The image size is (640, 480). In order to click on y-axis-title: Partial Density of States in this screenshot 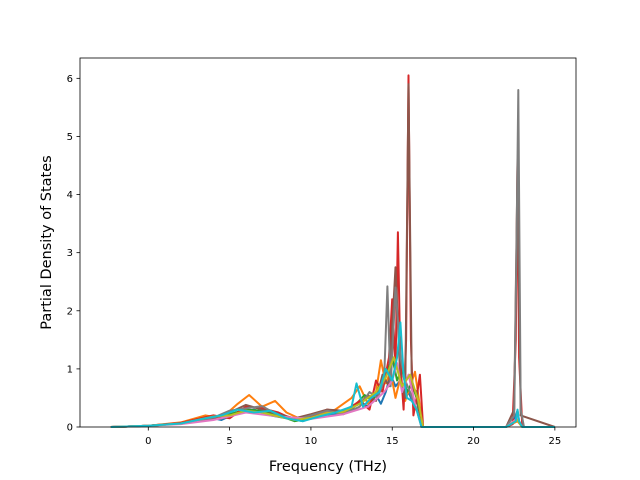, I will do `click(47, 242)`.